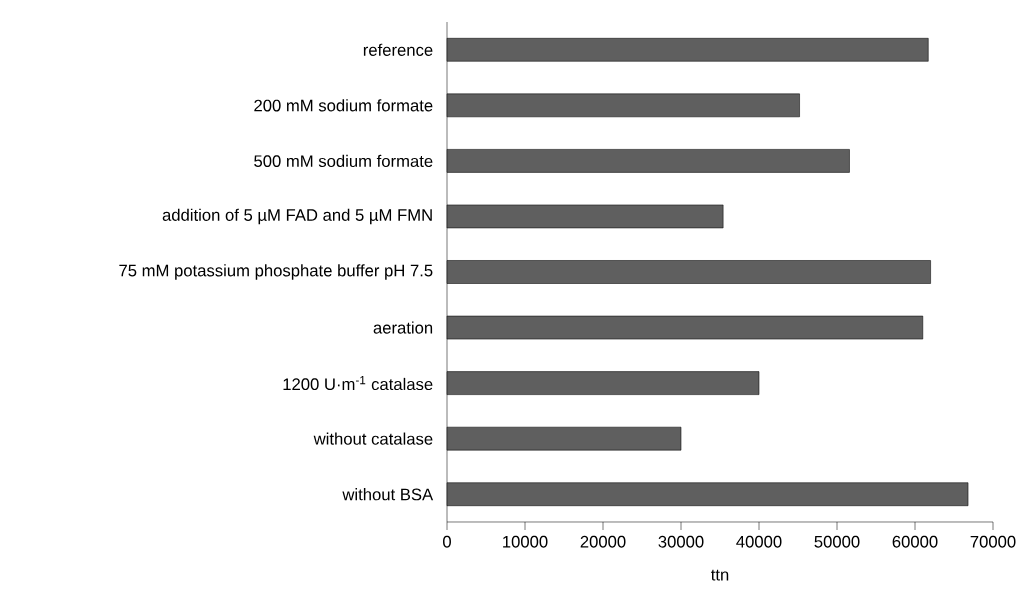 The height and width of the screenshot is (610, 1023). What do you see at coordinates (276, 272) in the screenshot?
I see `y-tick-label: 75 mM potassium phosphate buffer pH 7.5` at bounding box center [276, 272].